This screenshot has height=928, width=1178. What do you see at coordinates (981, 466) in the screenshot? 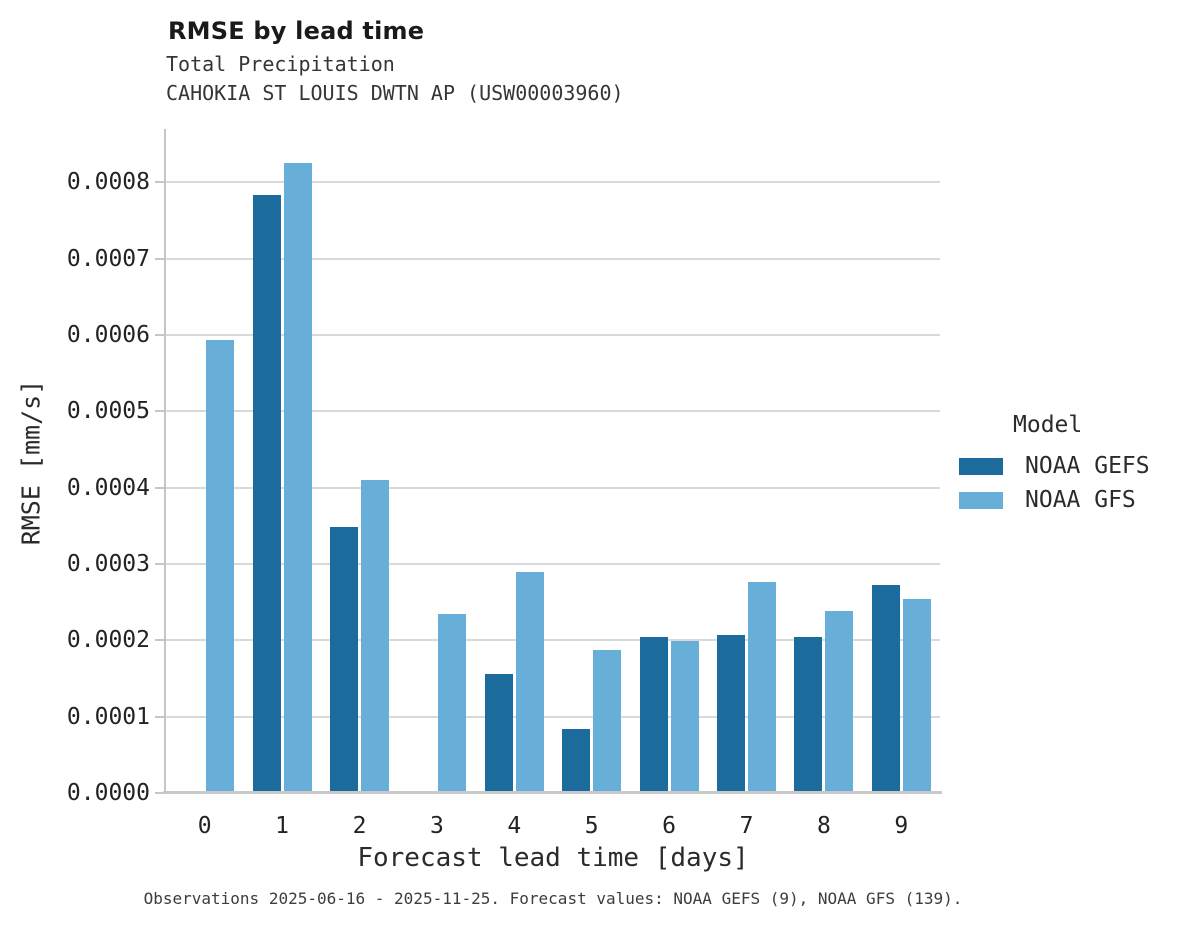
I see `legend-swatch-noaa-gefs` at bounding box center [981, 466].